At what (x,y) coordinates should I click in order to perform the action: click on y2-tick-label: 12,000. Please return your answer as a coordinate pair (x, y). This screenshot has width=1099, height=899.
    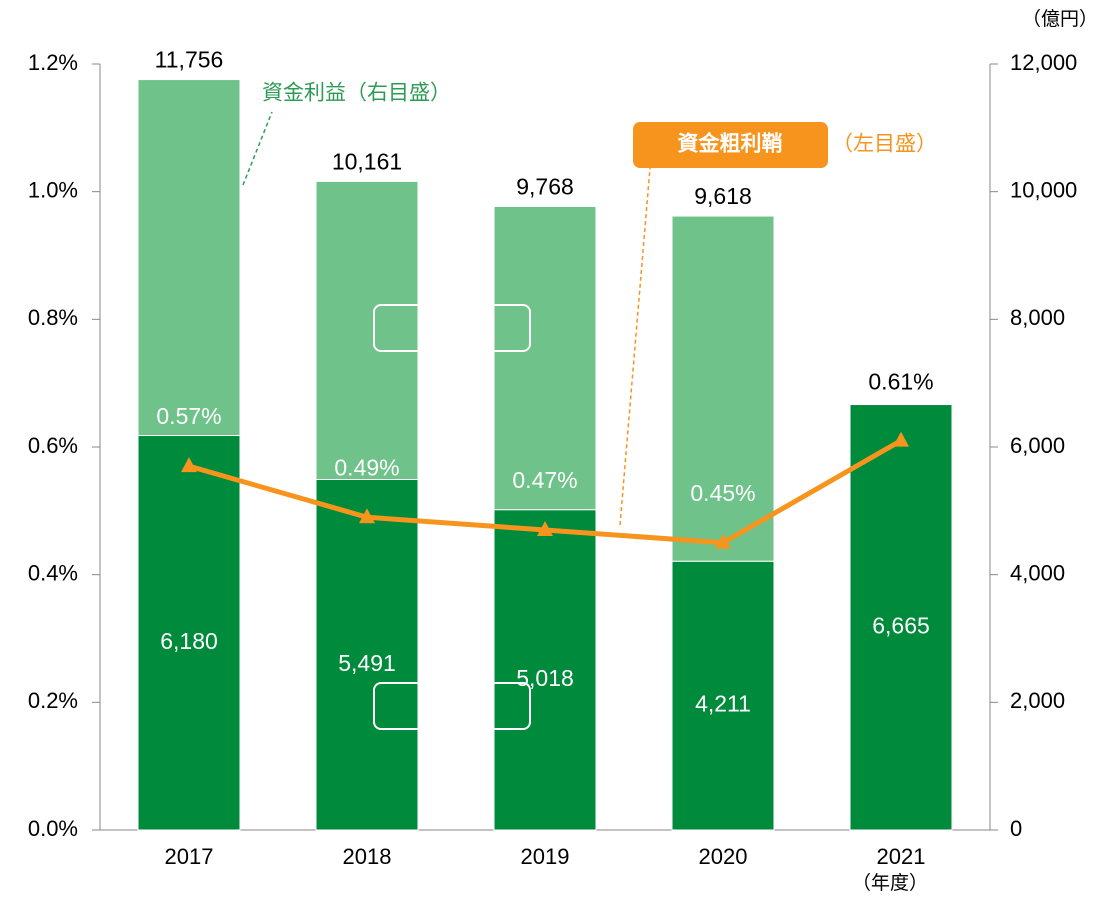
    Looking at the image, I should click on (1043, 62).